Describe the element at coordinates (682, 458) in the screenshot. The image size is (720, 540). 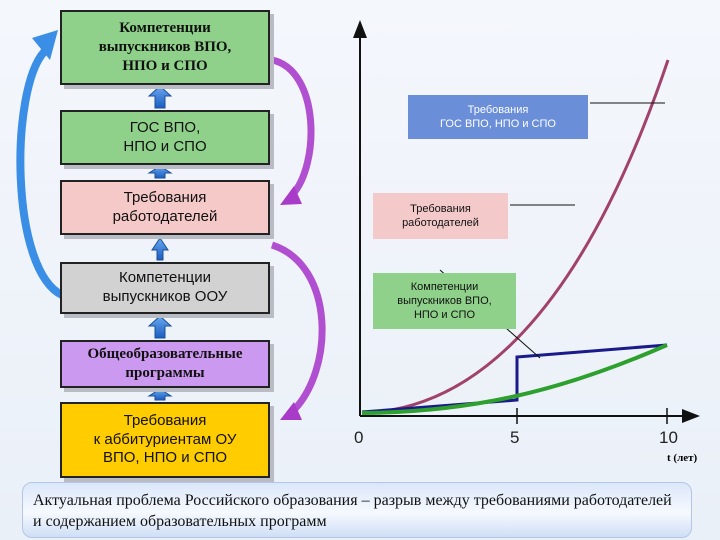
I see `x-axis-label: t (лет)` at that location.